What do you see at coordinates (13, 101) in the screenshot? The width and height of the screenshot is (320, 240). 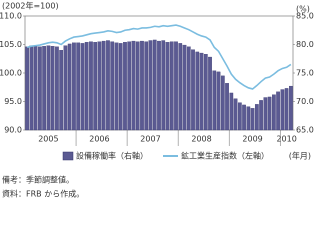 I see `y-tick-label: 95.0` at bounding box center [13, 101].